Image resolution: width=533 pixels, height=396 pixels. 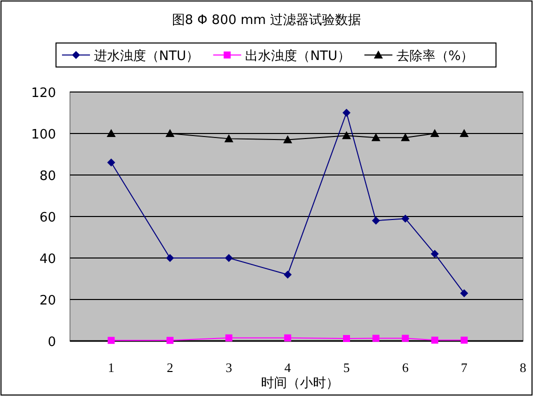 What do you see at coordinates (435, 56) in the screenshot?
I see `legend-label: 去除率（%）` at bounding box center [435, 56].